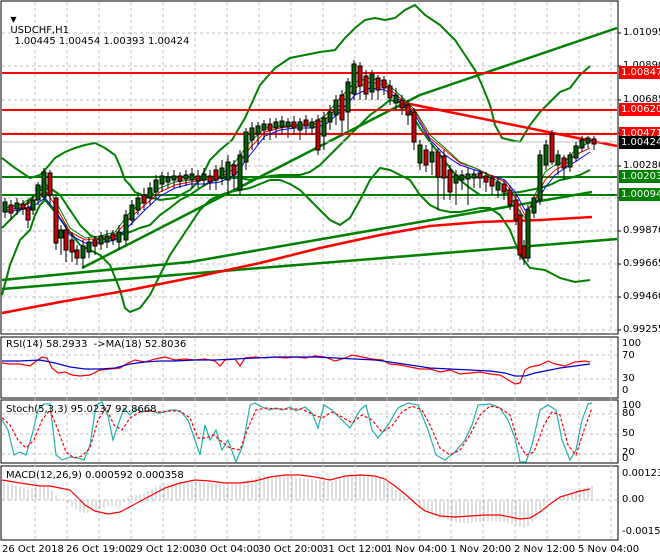  Describe the element at coordinates (628, 433) in the screenshot. I see `stoch-axis-50: 50` at that location.